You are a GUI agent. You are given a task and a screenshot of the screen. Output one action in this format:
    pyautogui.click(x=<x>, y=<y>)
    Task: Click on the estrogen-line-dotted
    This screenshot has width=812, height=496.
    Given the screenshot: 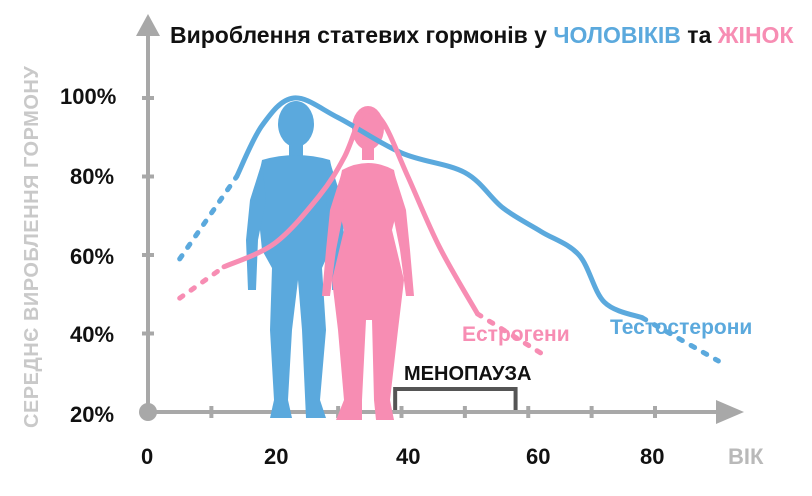 What is the action you would take?
    pyautogui.click(x=202, y=282)
    